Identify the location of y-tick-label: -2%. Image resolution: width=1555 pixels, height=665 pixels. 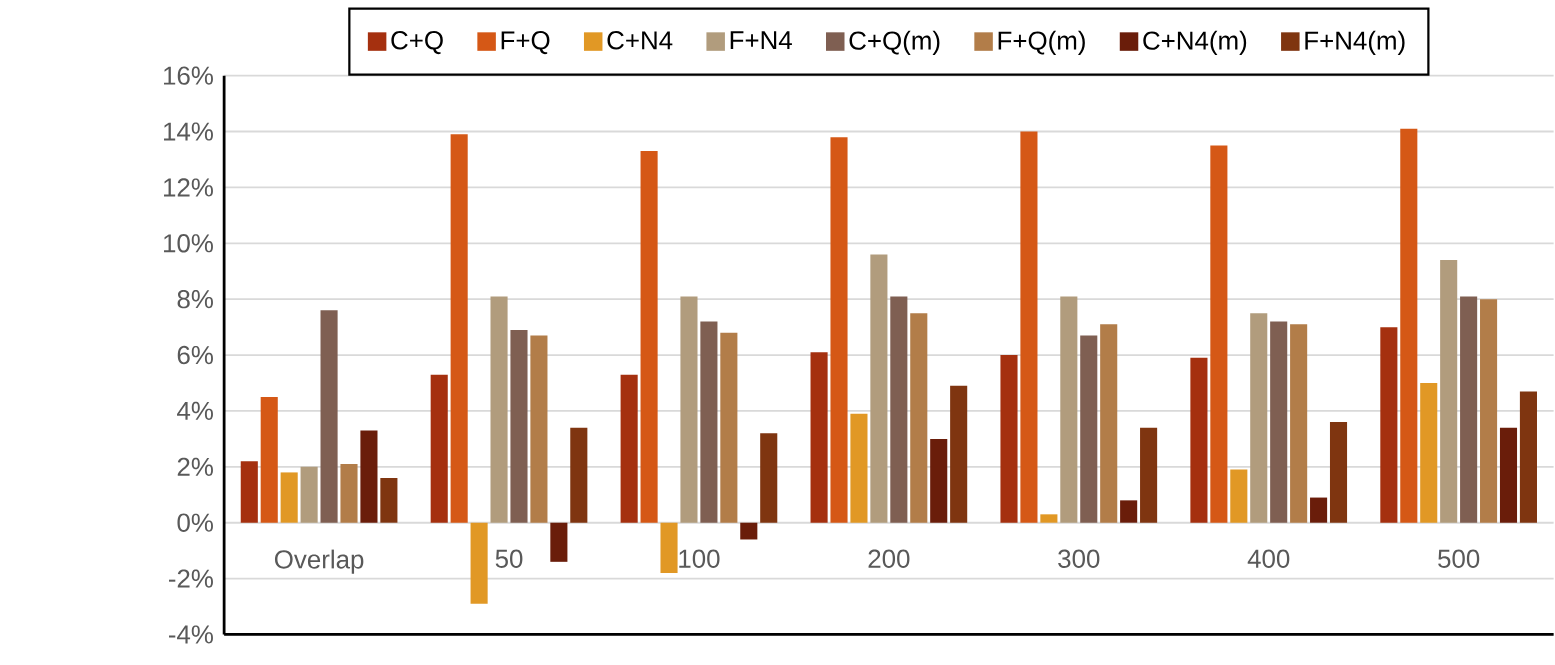
(190, 578).